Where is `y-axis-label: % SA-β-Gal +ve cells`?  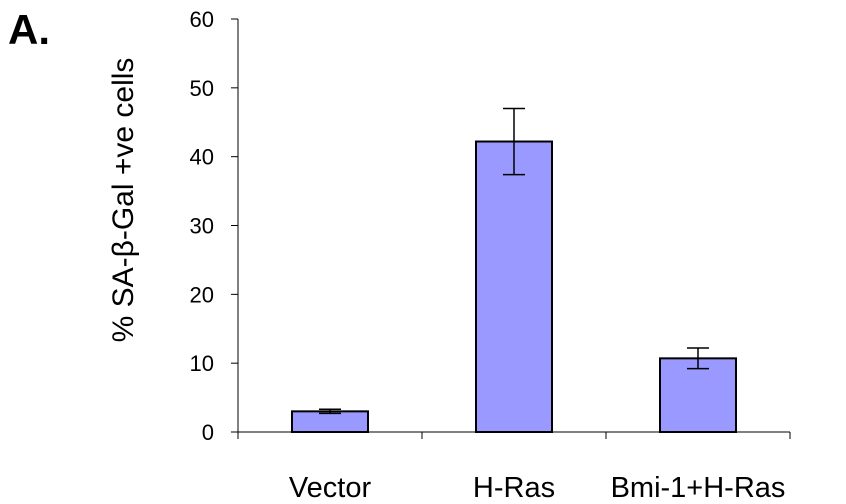 y-axis-label: % SA-β-Gal +ve cells is located at coordinates (123, 200).